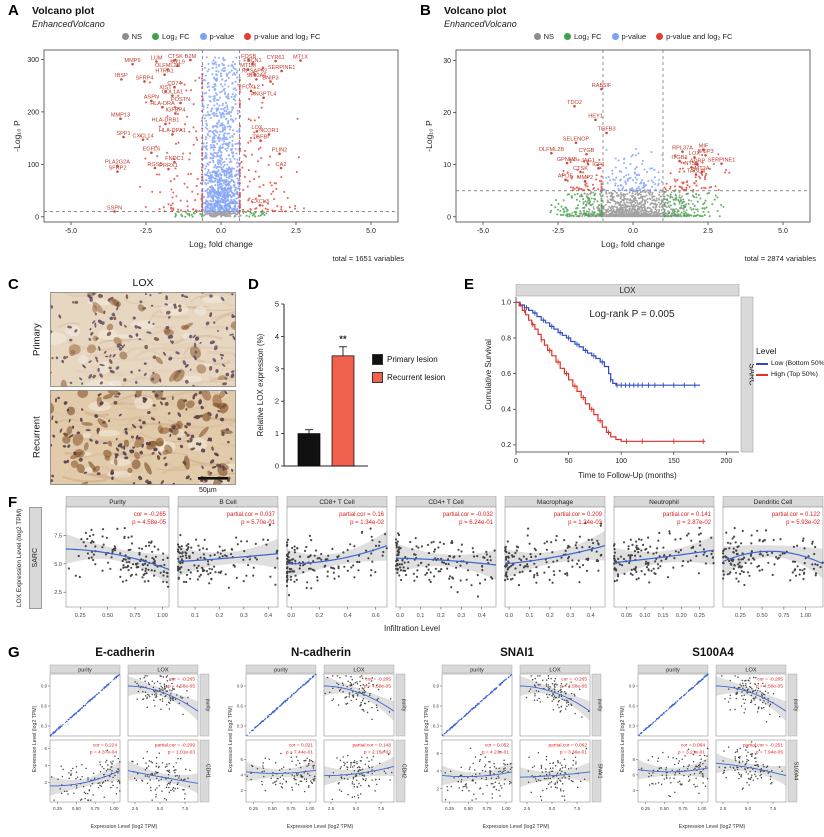  I want to click on gene-point-FNDC1, so click(174, 162).